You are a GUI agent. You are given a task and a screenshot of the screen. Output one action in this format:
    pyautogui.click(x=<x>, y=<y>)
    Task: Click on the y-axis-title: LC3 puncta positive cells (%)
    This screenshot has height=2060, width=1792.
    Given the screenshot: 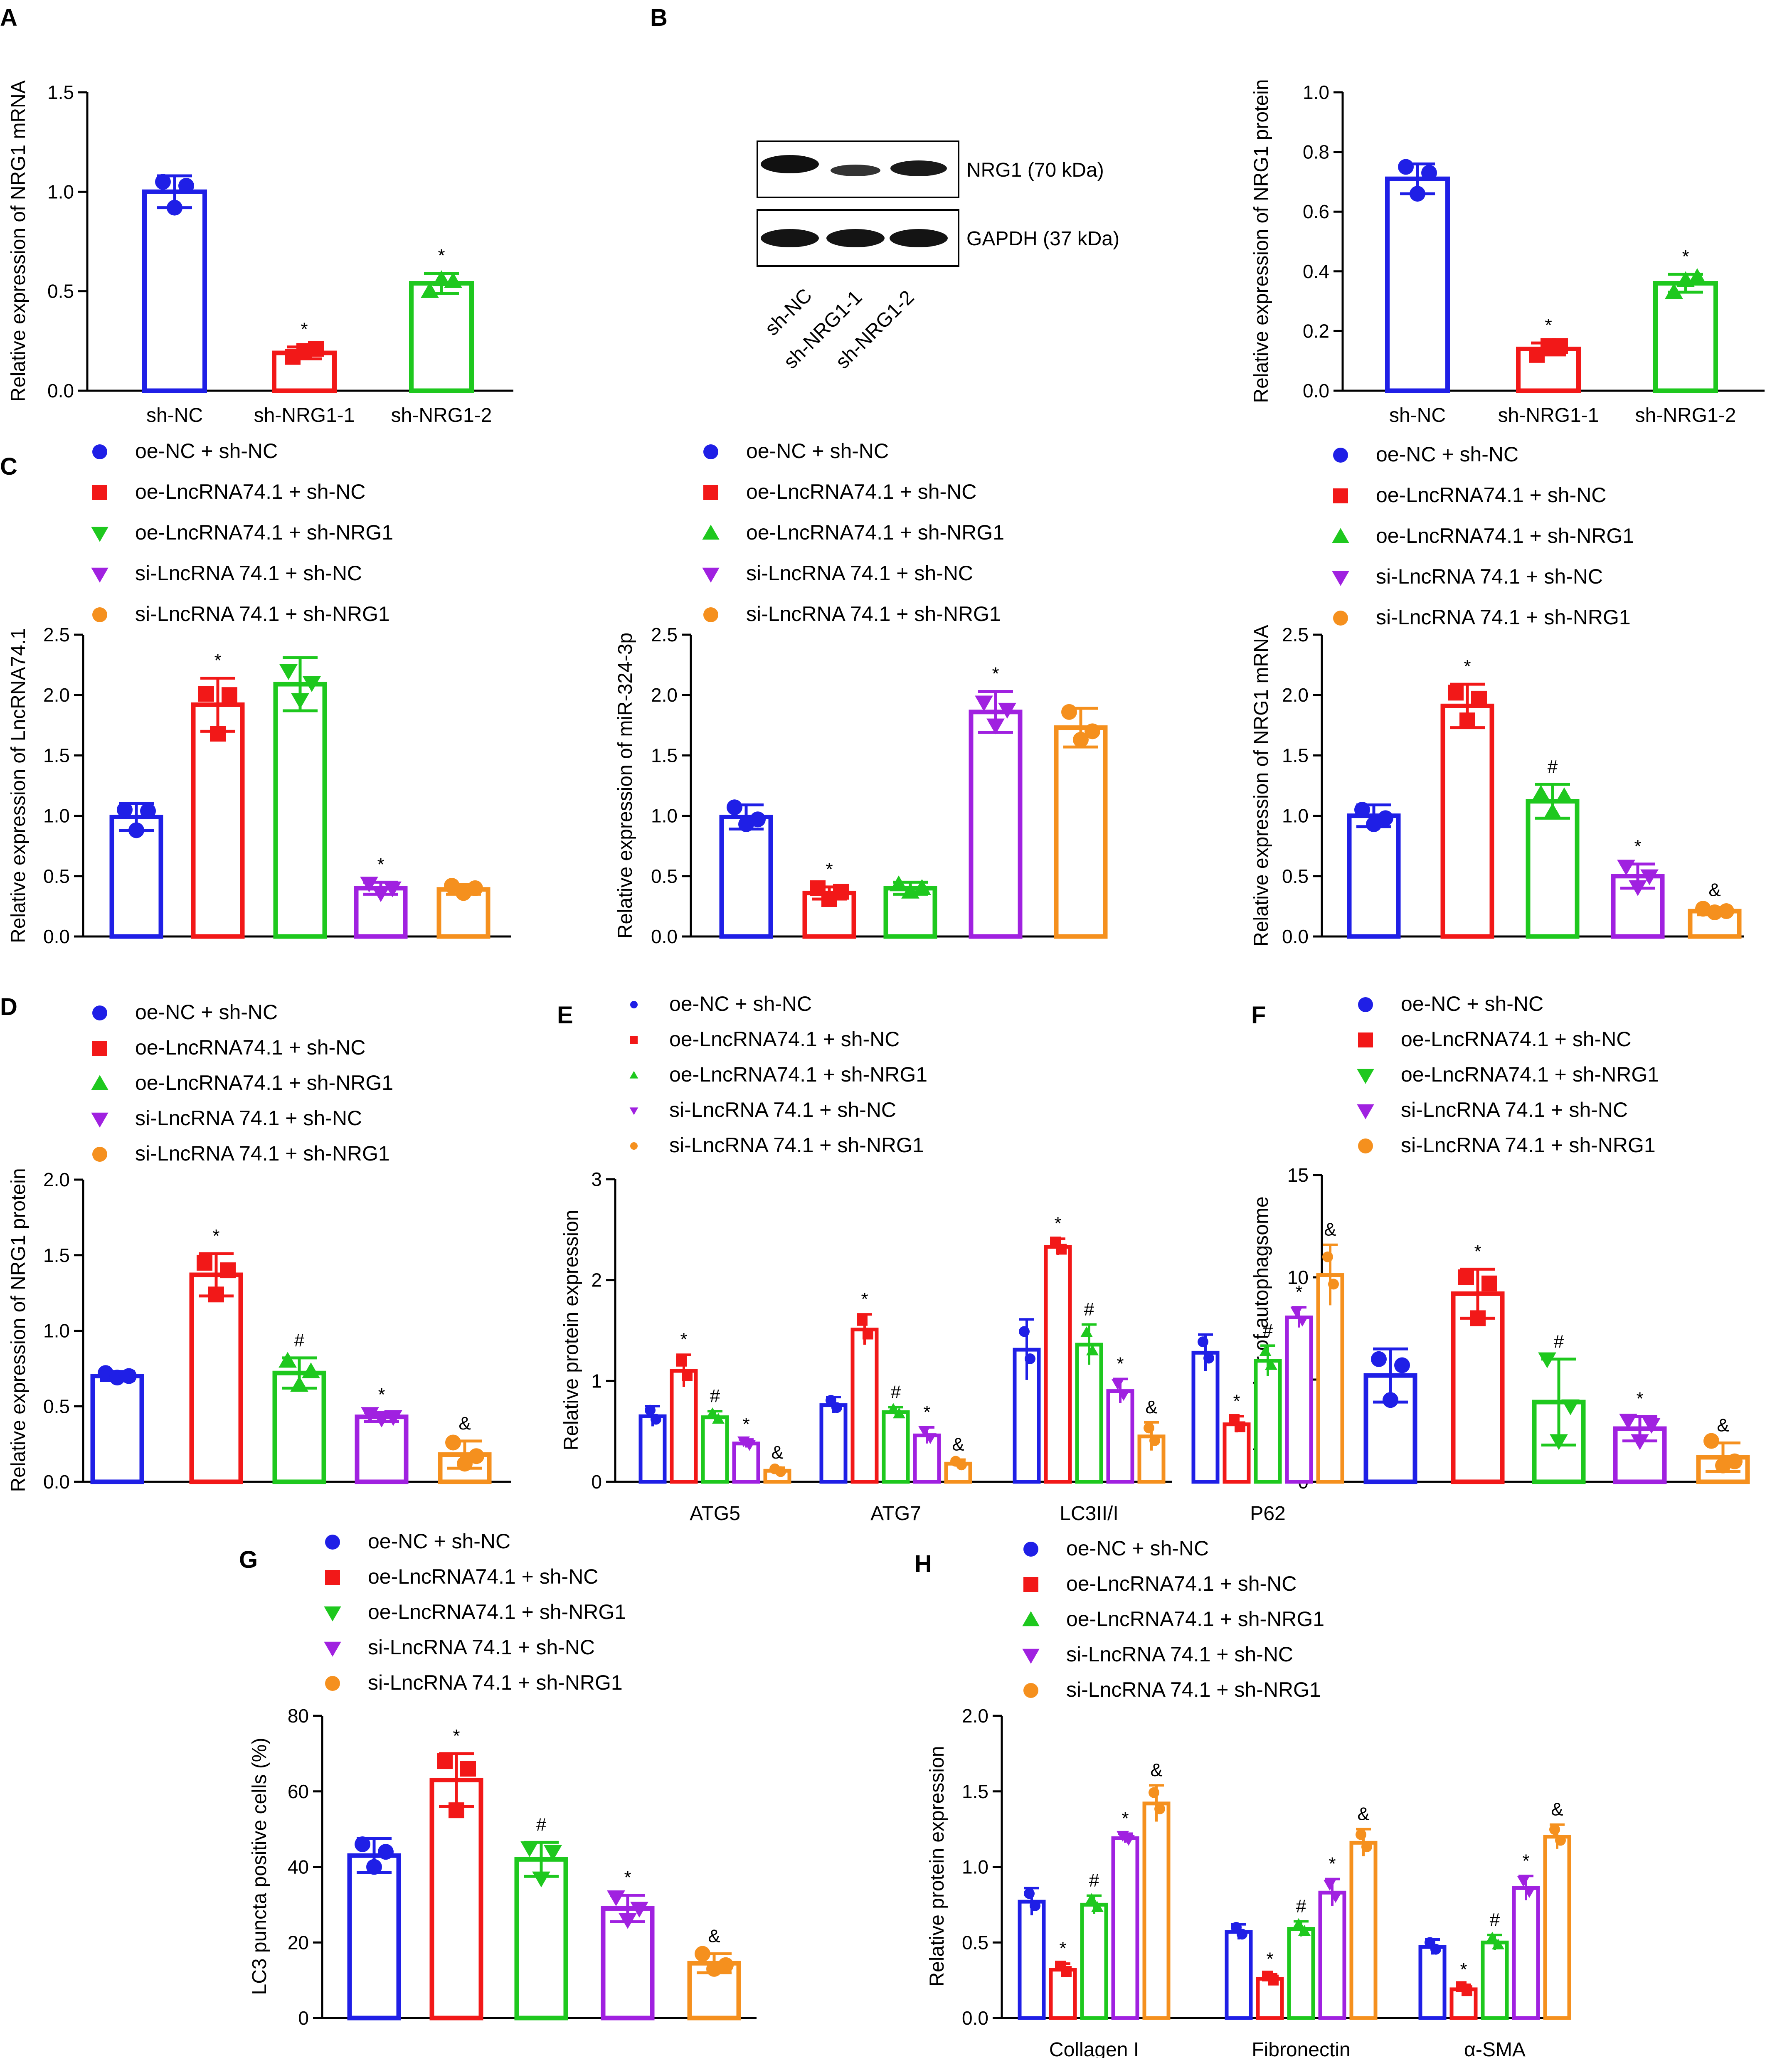 What is the action you would take?
    pyautogui.click(x=260, y=1867)
    